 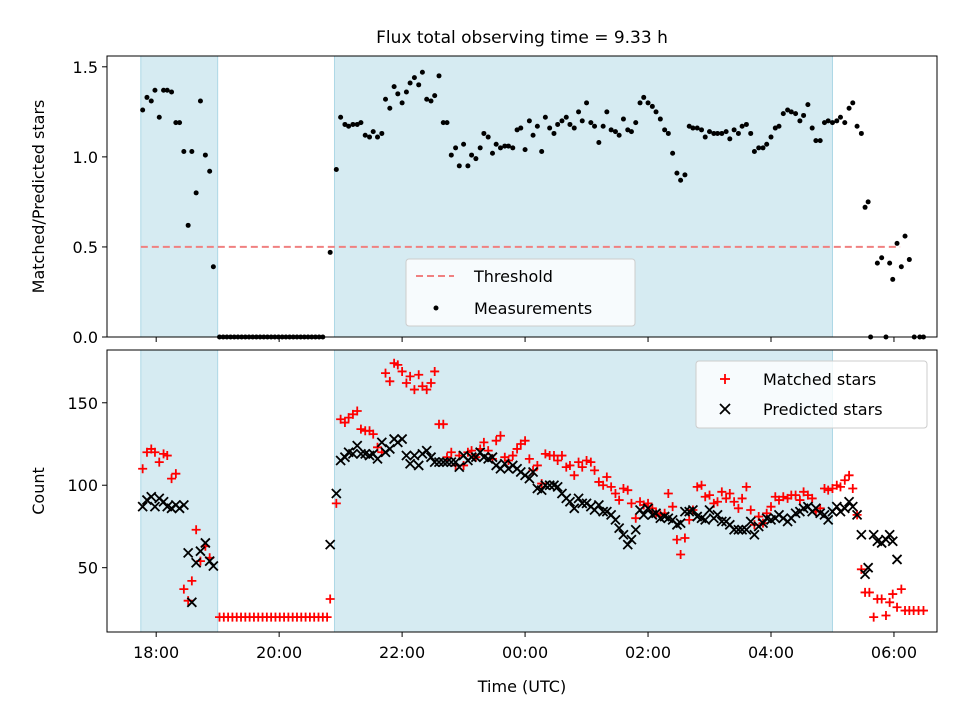 What do you see at coordinates (811, 394) in the screenshot?
I see `counts-legend-box` at bounding box center [811, 394].